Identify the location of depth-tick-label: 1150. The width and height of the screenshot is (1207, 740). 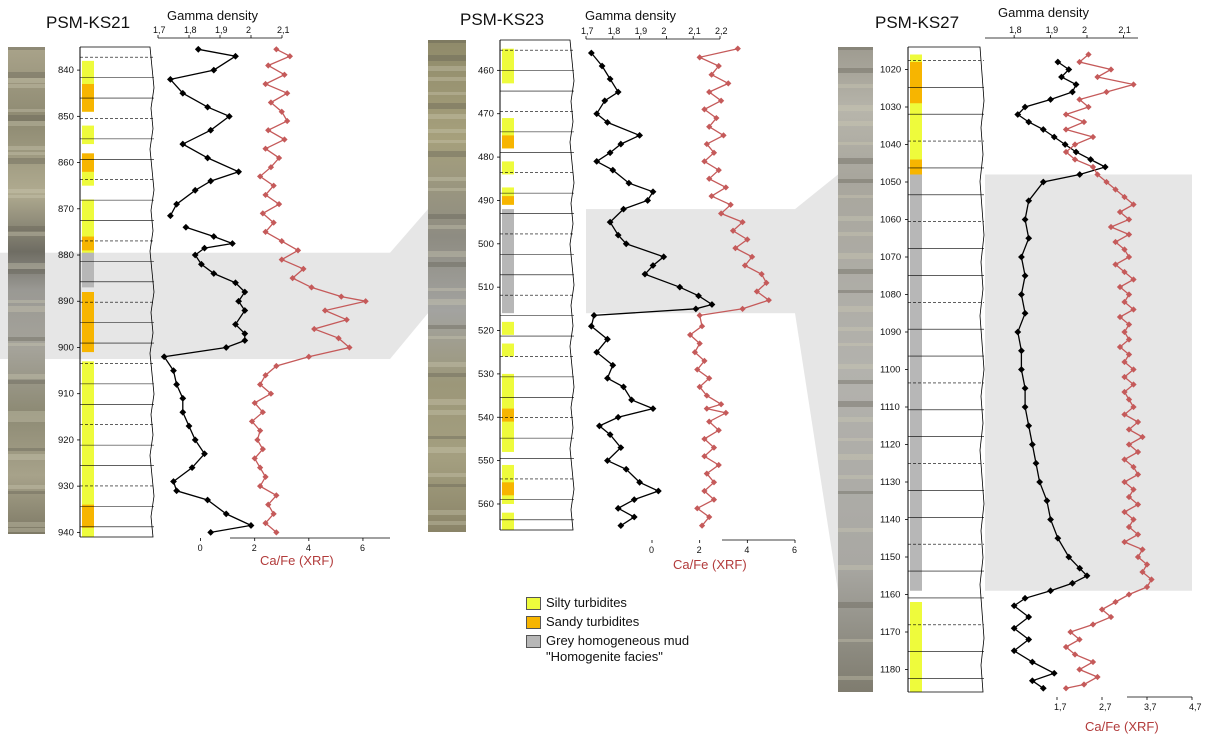
(890, 557).